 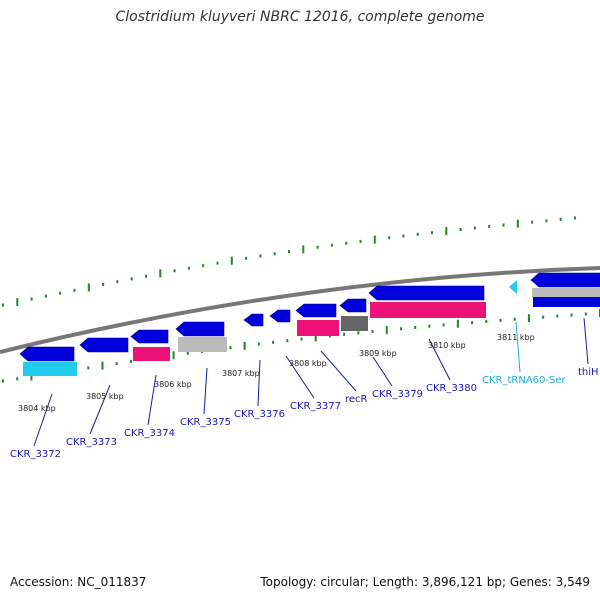 What do you see at coordinates (105, 396) in the screenshot?
I see `kbp-tick-label: 3805 kbp` at bounding box center [105, 396].